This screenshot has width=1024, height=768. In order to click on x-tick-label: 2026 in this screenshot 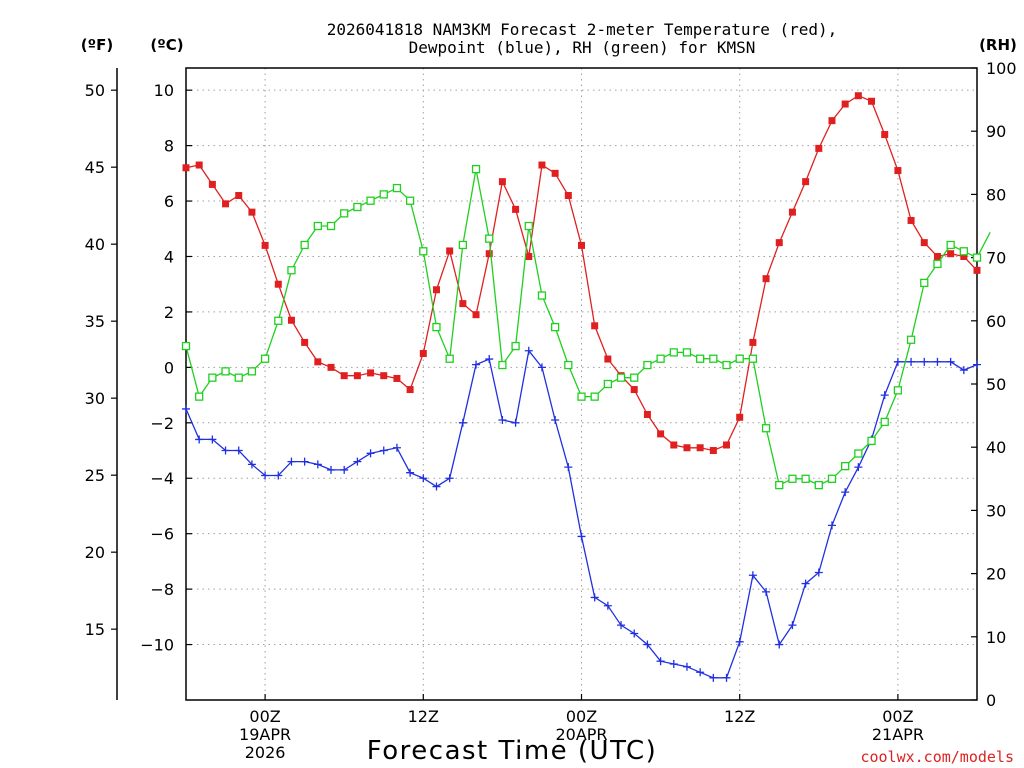, I will do `click(265, 752)`.